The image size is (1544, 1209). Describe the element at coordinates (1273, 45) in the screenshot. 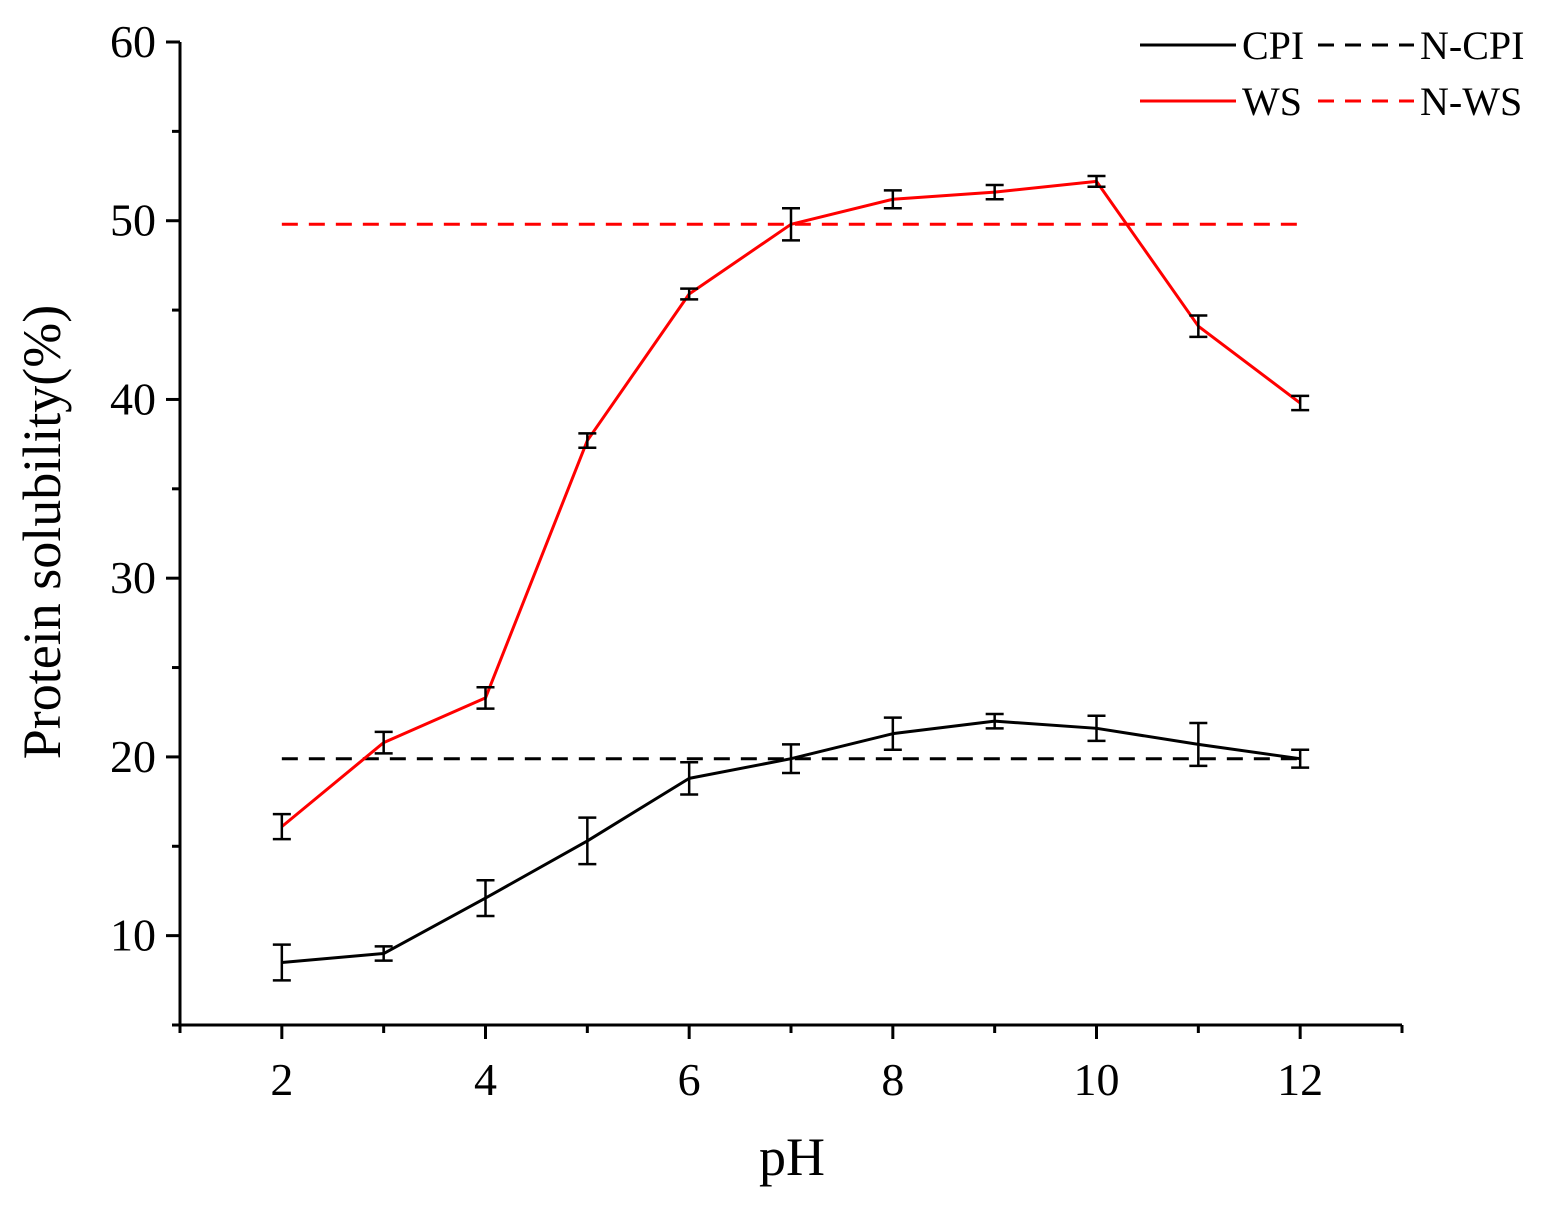

I see `legend-label-cpi: CPI` at that location.